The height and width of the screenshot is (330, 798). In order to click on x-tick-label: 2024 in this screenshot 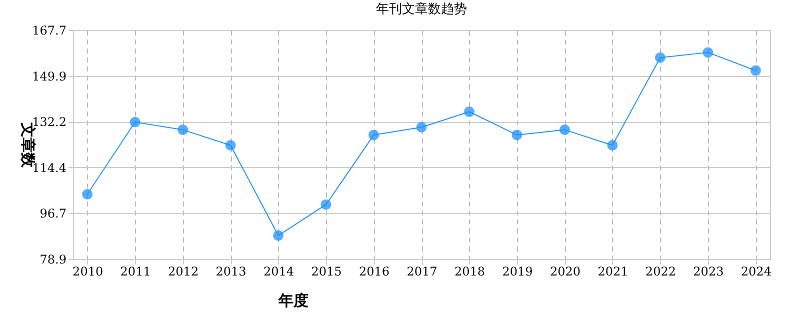, I will do `click(756, 271)`.